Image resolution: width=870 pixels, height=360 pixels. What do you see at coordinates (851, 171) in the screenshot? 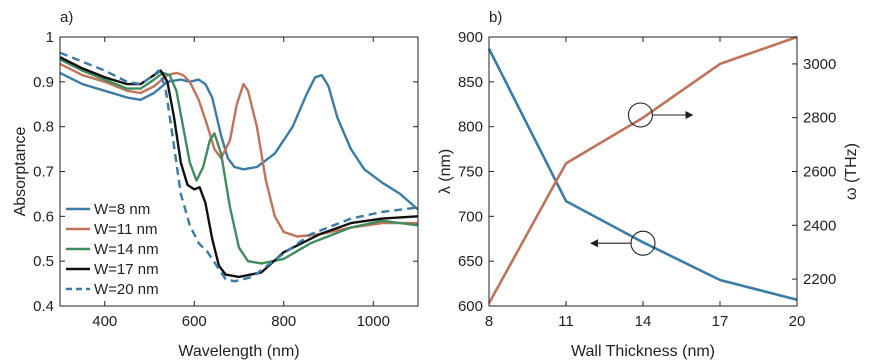
I see `panel-b-right-y-axis-label: ω (THz)` at bounding box center [851, 171].